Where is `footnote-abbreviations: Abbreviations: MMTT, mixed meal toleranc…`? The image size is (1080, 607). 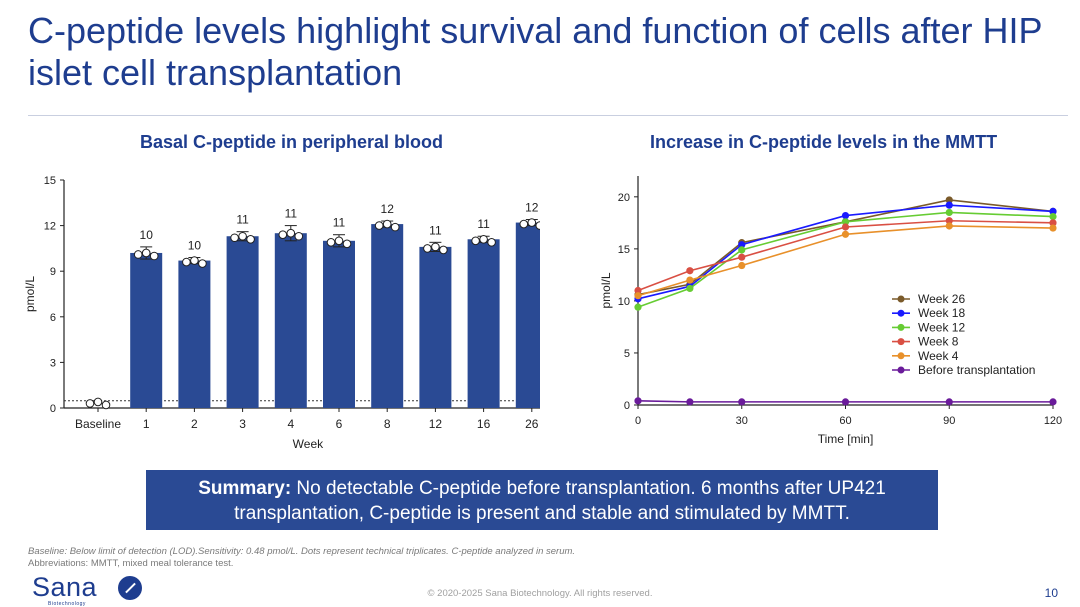
footnote-abbreviations: Abbreviations: MMTT, mixed meal toleranc… is located at coordinates (131, 563).